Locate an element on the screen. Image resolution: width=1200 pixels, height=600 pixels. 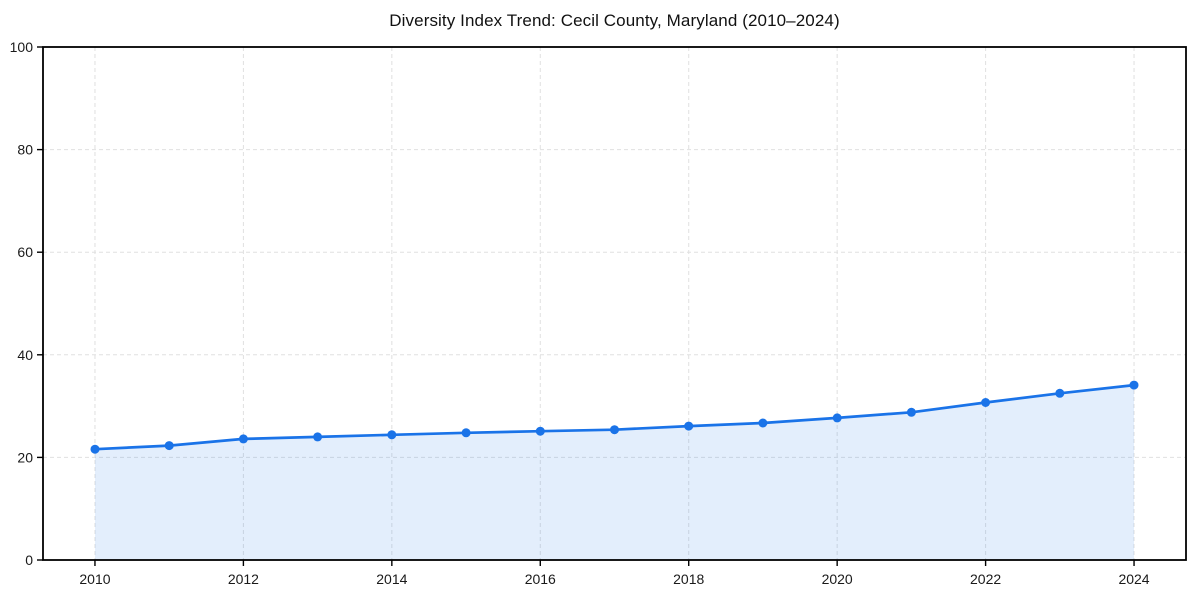
y-tick-label: 80 is located at coordinates (25, 150).